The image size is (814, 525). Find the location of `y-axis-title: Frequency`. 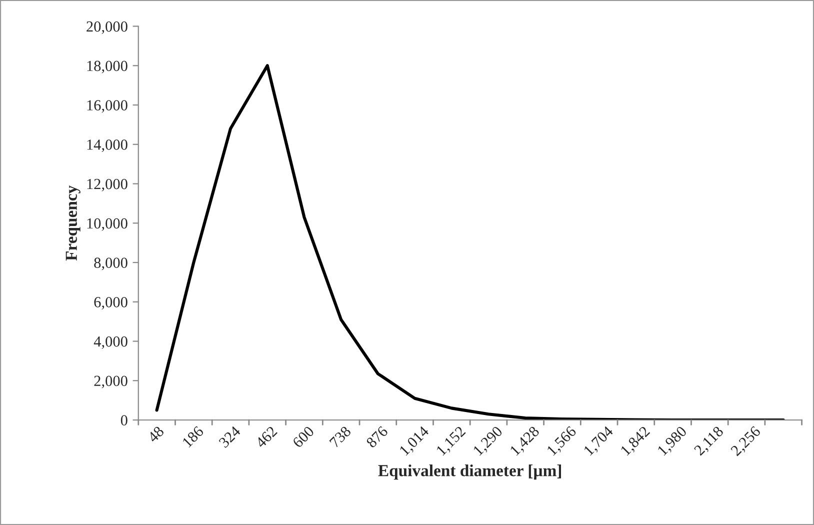

y-axis-title: Frequency is located at coordinates (73, 223).